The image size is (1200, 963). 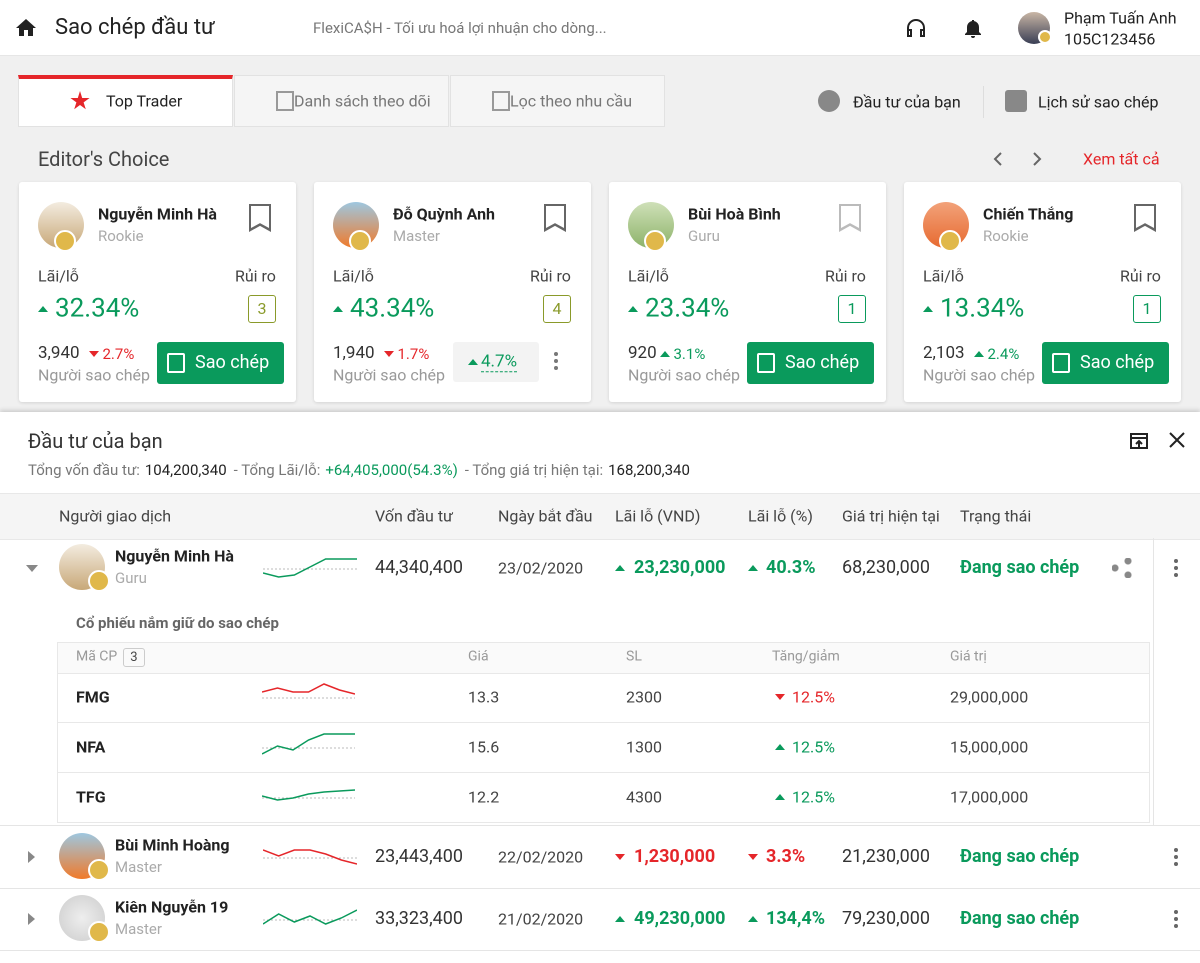 I want to click on quantity: 1300, so click(x=644, y=747).